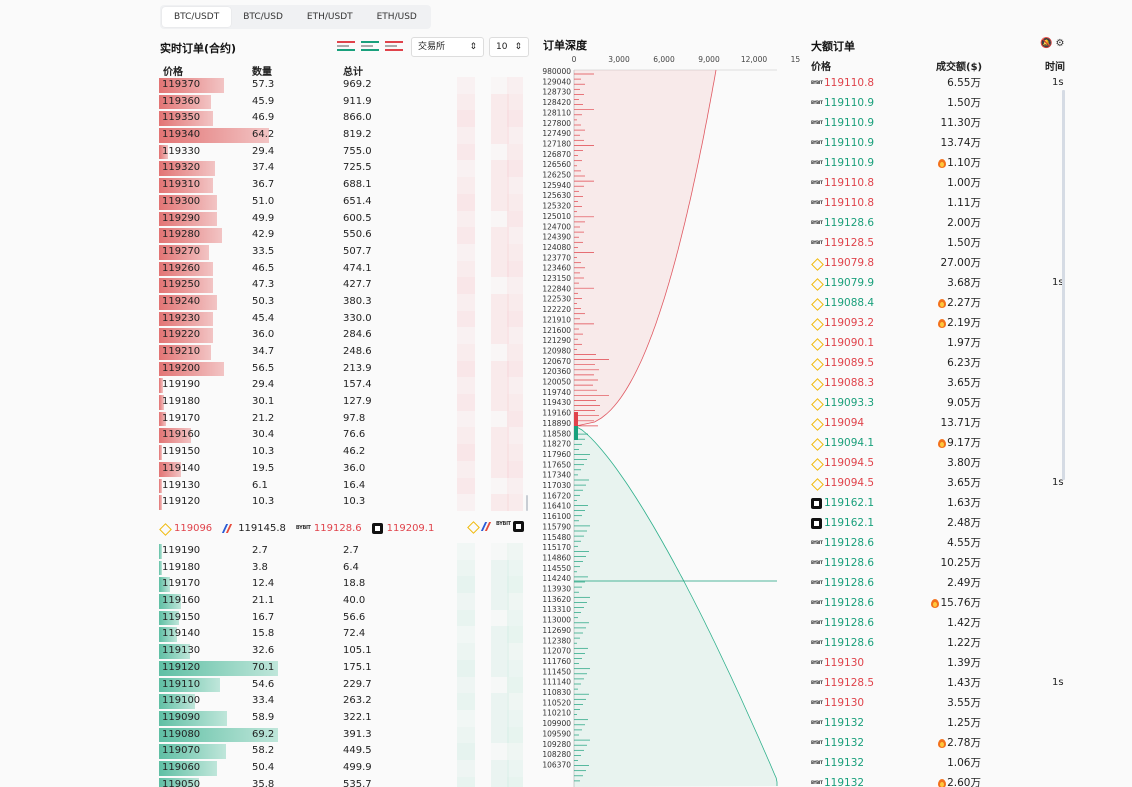 The width and height of the screenshot is (1132, 787). I want to click on ask-row: 119340 64.2 819.2, so click(343, 135).